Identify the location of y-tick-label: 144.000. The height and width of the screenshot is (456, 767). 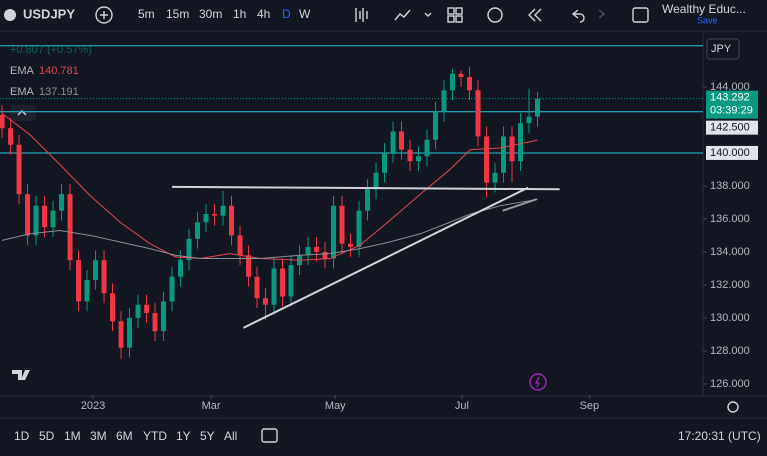
(730, 87).